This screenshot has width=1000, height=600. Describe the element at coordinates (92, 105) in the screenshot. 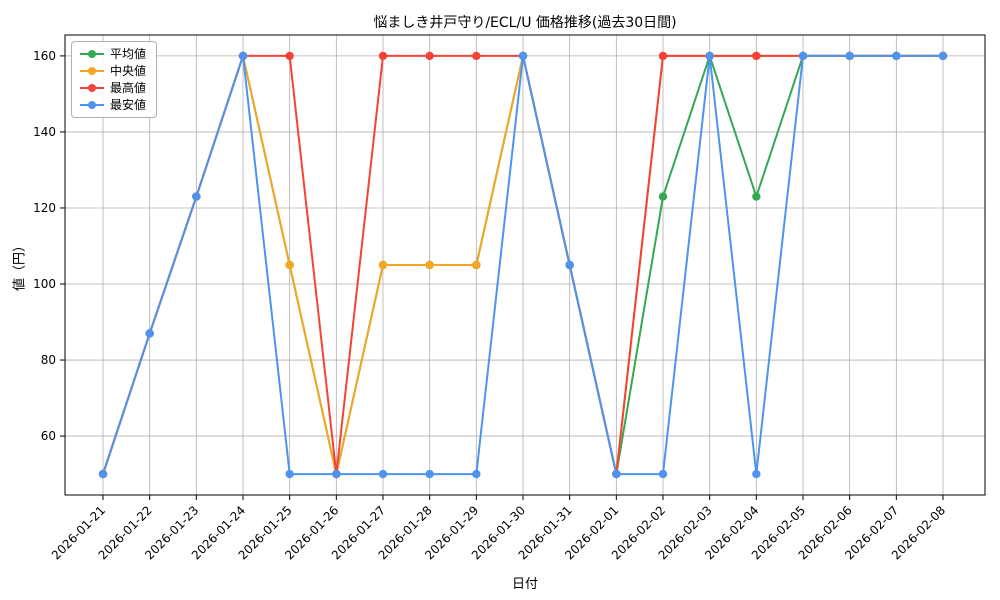

I see `legend-swatch-min` at that location.